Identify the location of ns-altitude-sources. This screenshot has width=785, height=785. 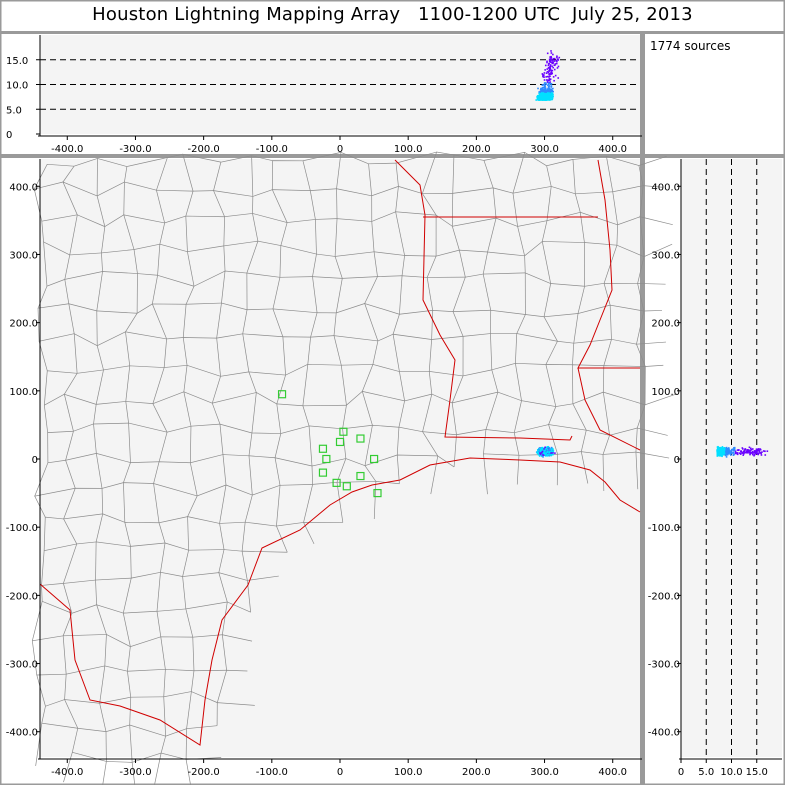
(742, 451).